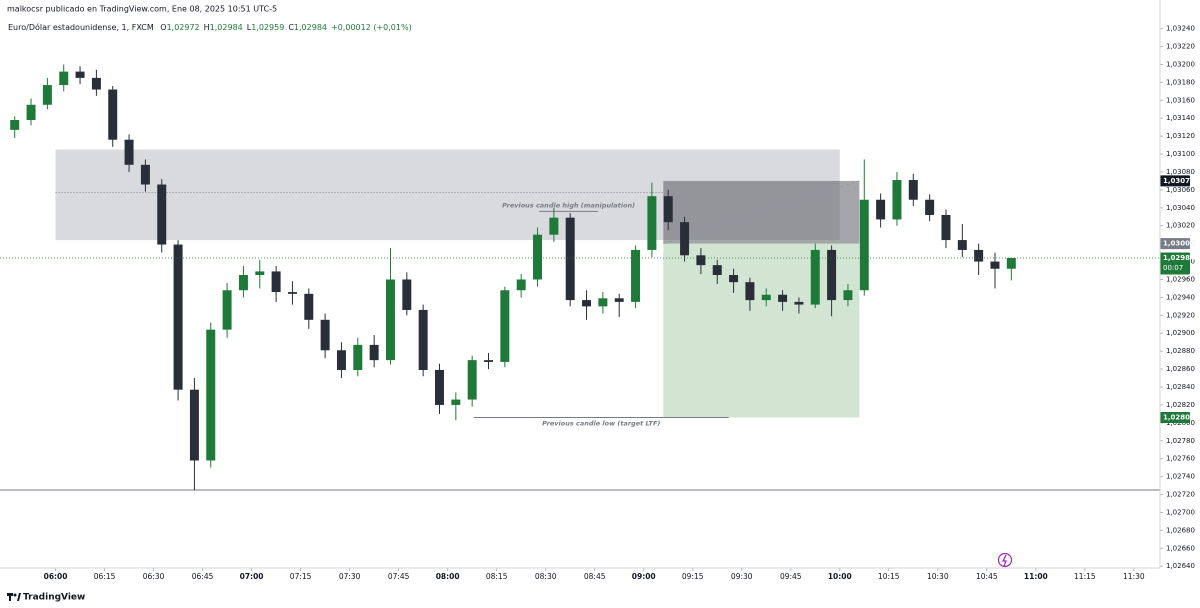  What do you see at coordinates (1180, 279) in the screenshot?
I see `y-tick-label: 1,02960` at bounding box center [1180, 279].